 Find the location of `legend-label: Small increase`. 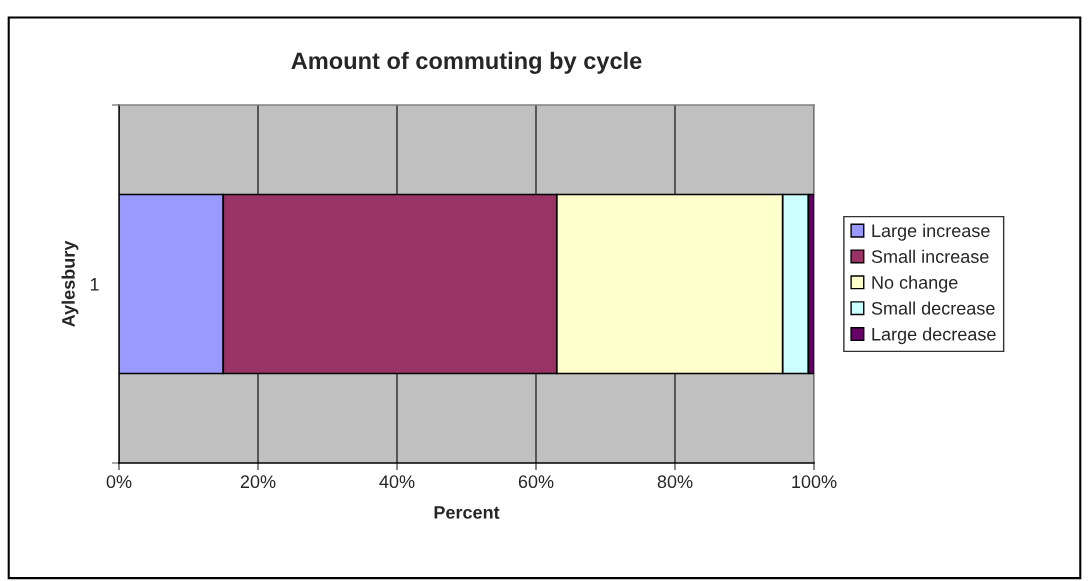

legend-label: Small increase is located at coordinates (930, 256).